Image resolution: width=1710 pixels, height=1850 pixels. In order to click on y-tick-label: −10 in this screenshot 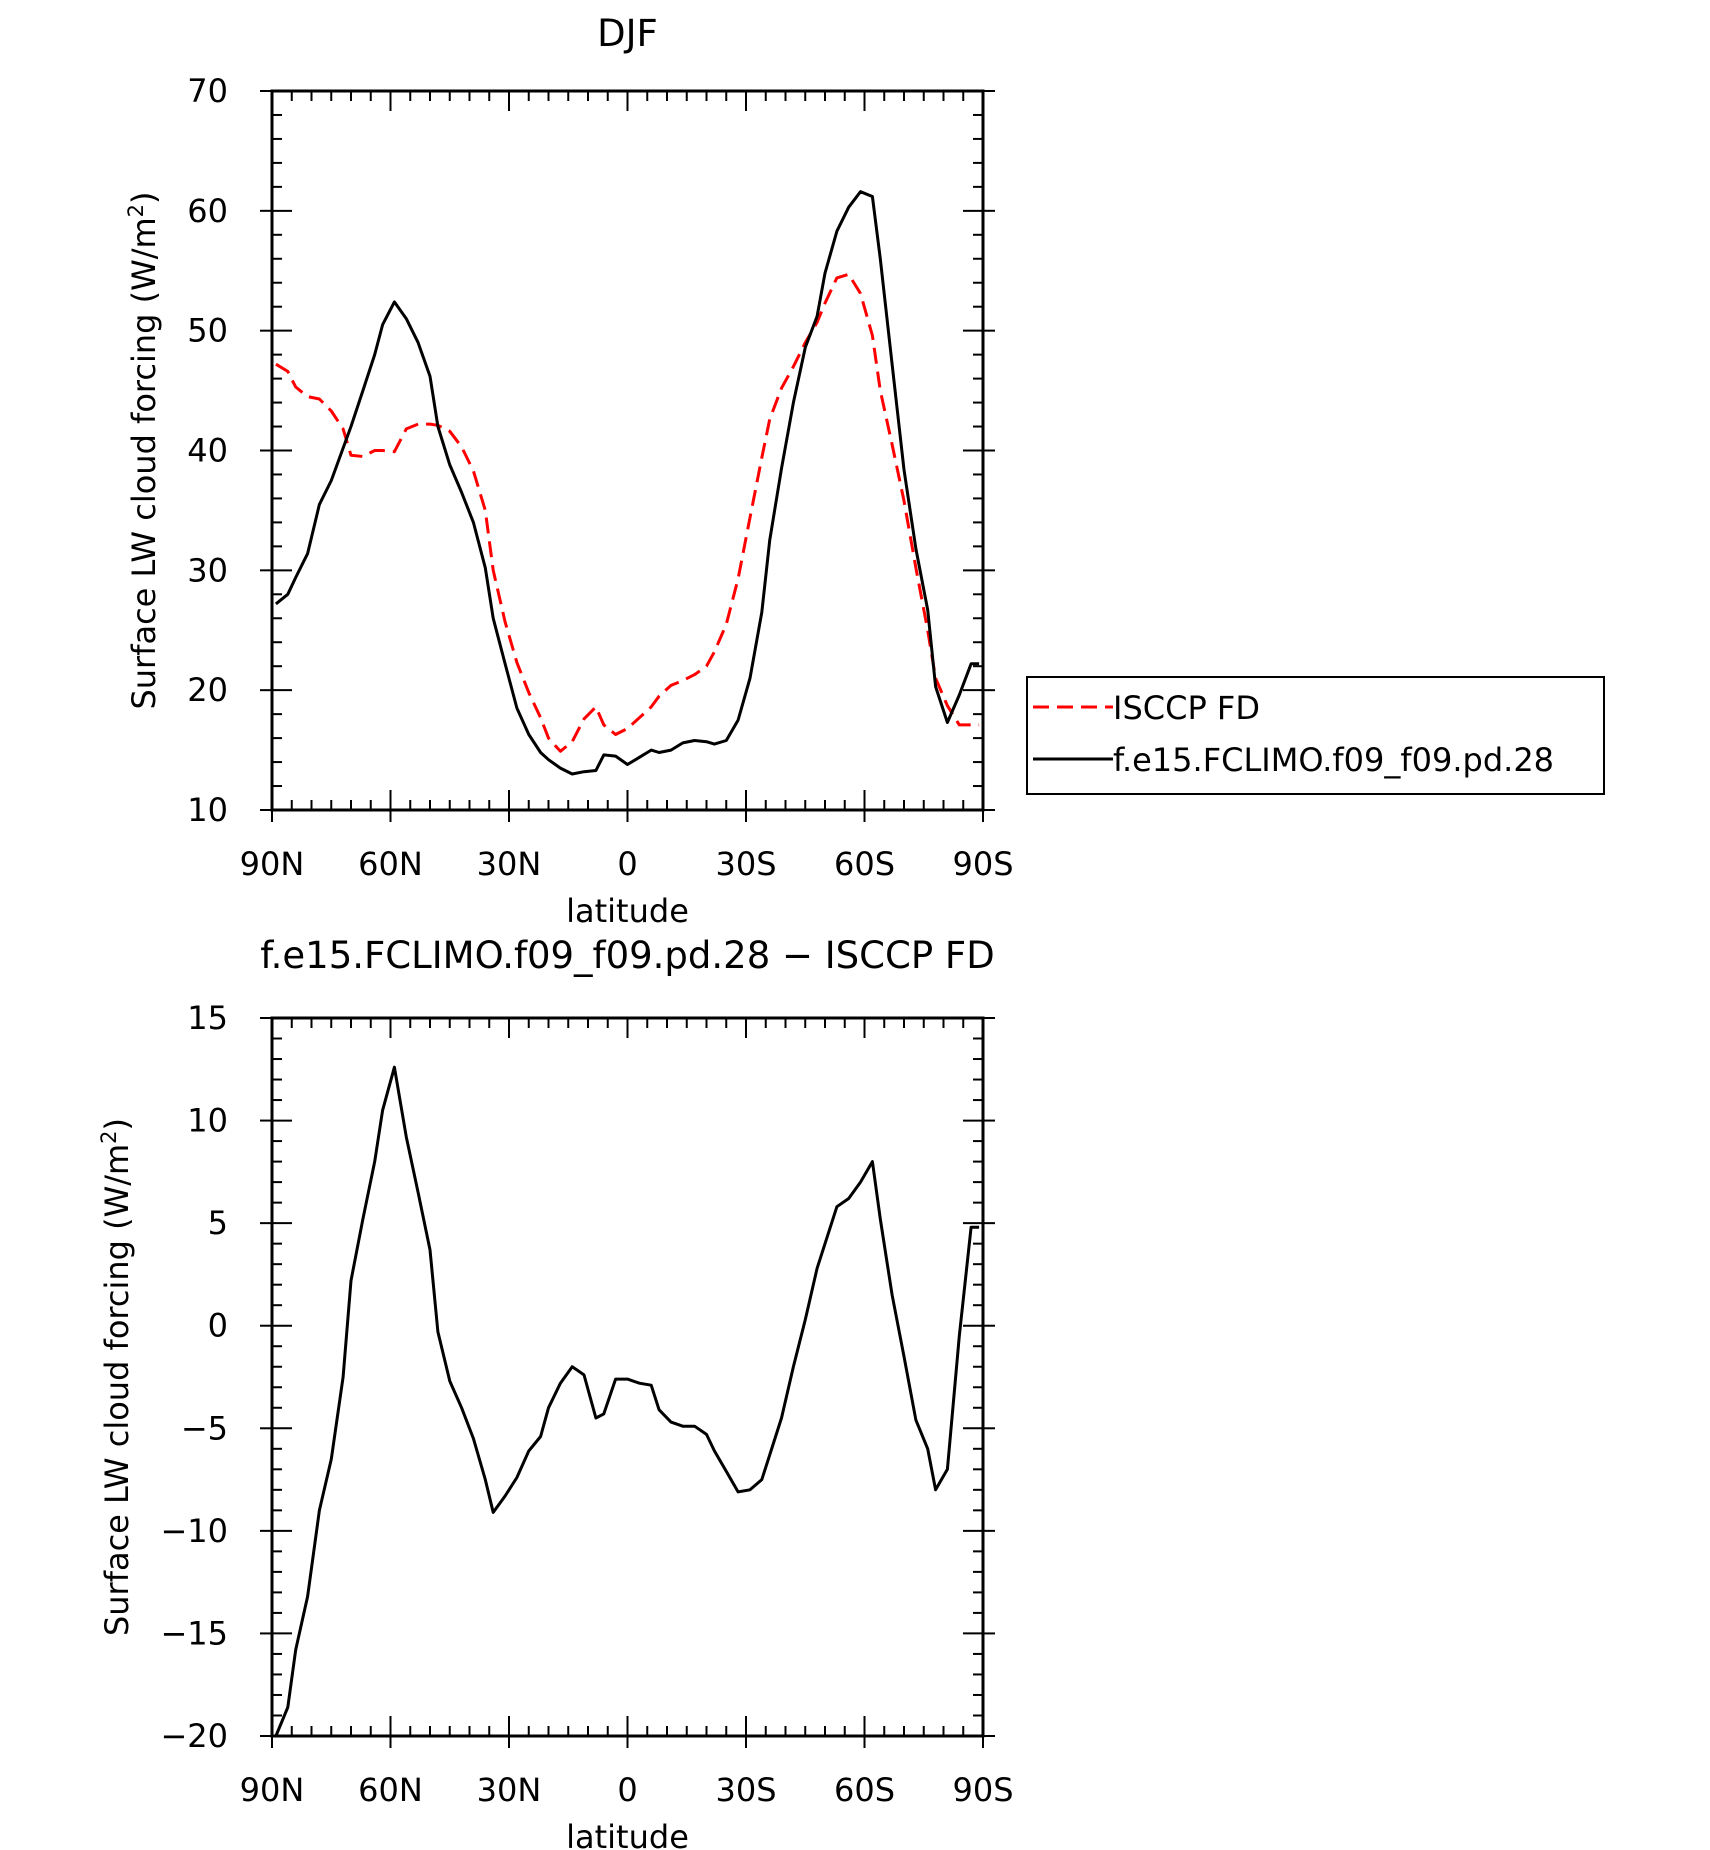, I will do `click(194, 1531)`.